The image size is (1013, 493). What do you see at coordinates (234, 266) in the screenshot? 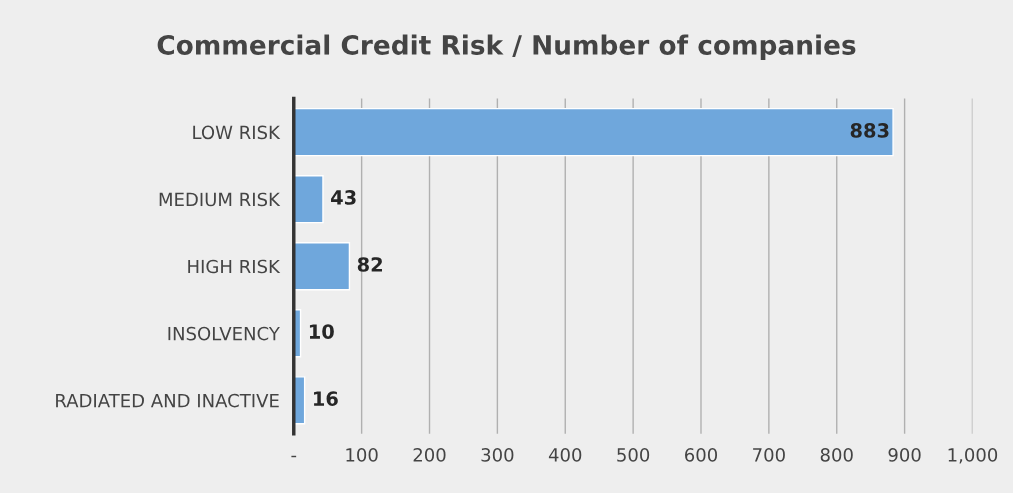
I see `y-tick-label: HIGH RISK` at bounding box center [234, 266].